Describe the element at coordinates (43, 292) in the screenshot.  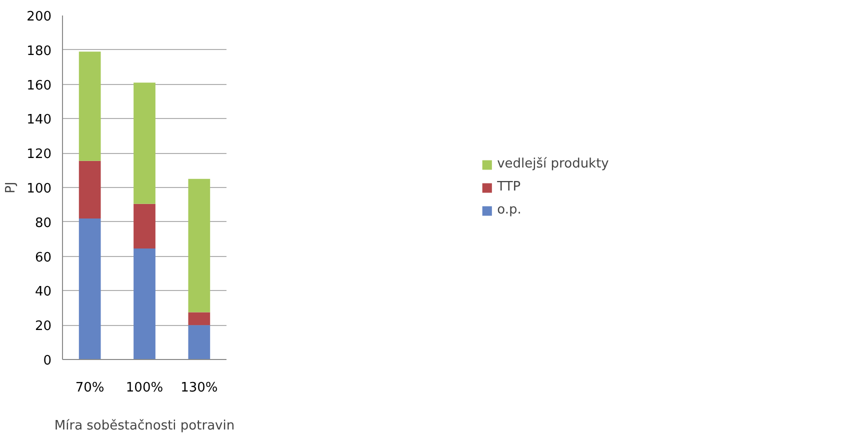
I see `y-tick-label: 40` at that location.